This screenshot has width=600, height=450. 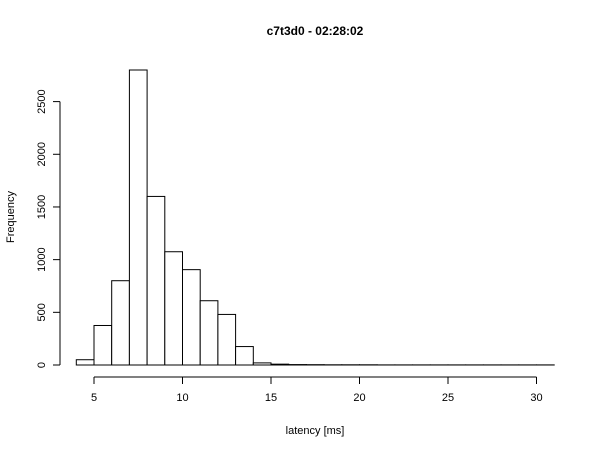 What do you see at coordinates (359, 398) in the screenshot?
I see `x-tick-label: 20` at bounding box center [359, 398].